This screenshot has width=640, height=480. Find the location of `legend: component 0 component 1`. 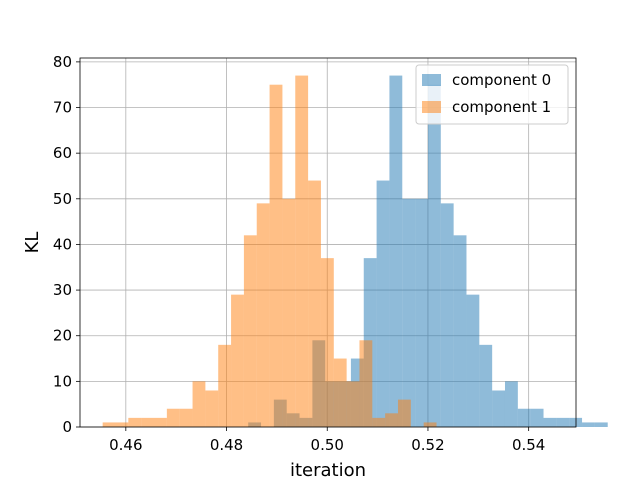

legend: component 0 component 1 is located at coordinates (492, 94).